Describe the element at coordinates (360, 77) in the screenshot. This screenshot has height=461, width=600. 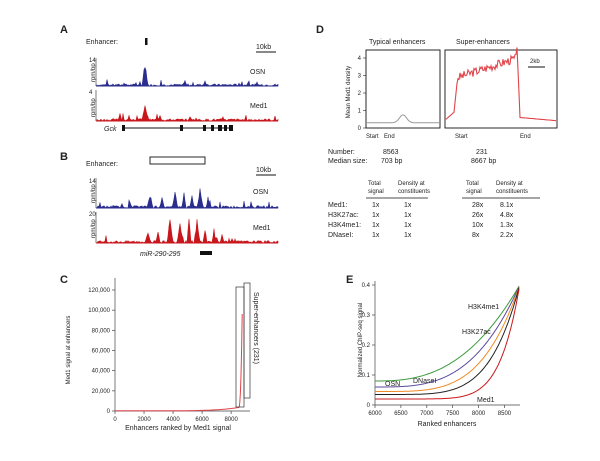
I see `panel-d-ytick-label: 3` at that location.